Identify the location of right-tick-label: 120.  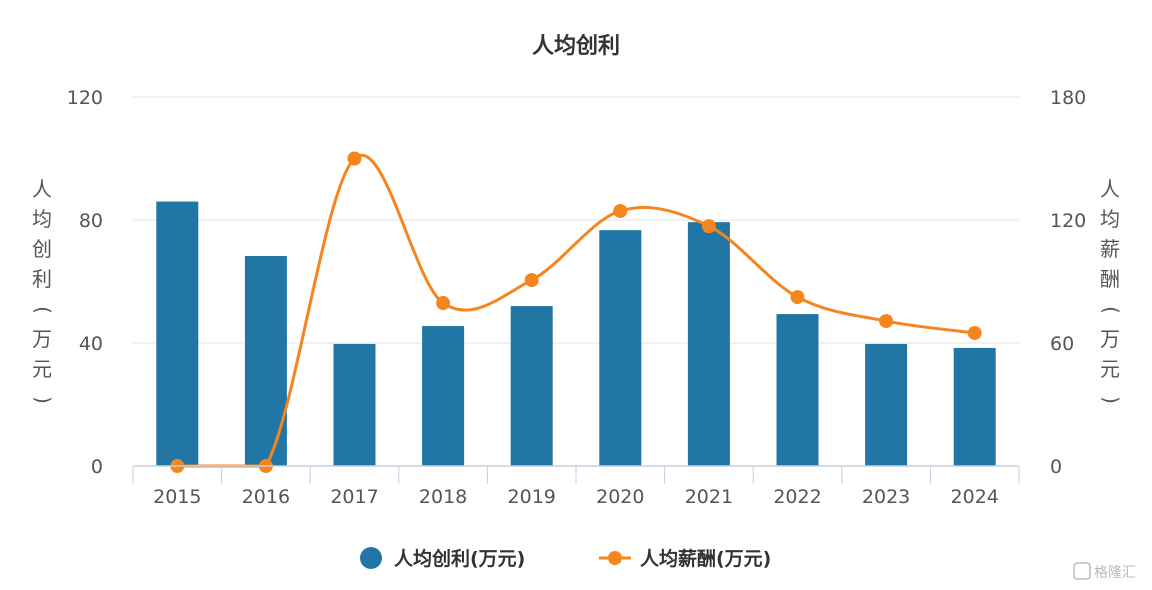
(1068, 221).